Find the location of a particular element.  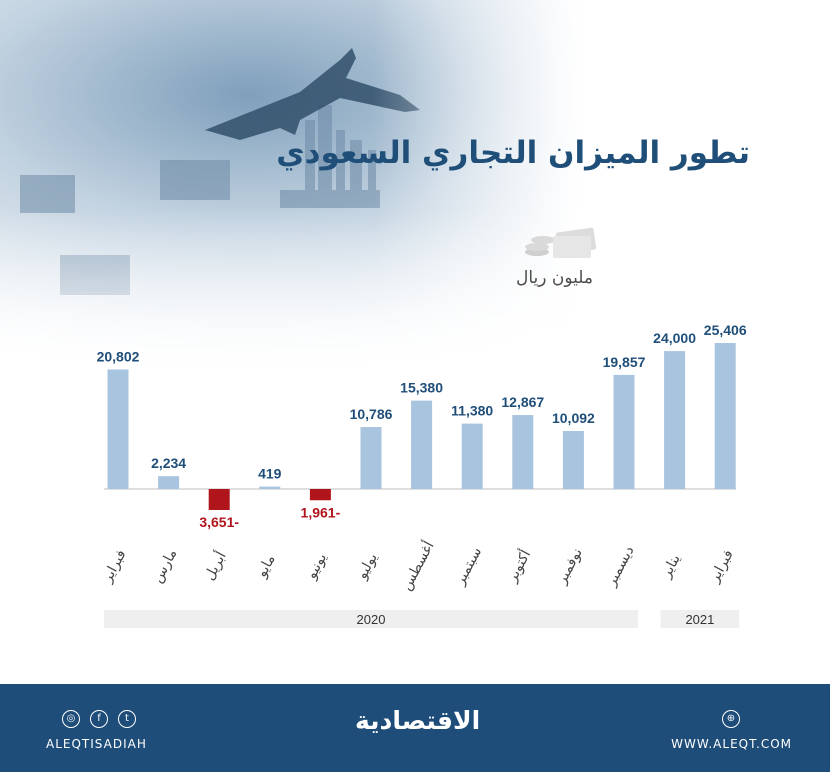

data-label-4: 1,961- is located at coordinates (321, 512).